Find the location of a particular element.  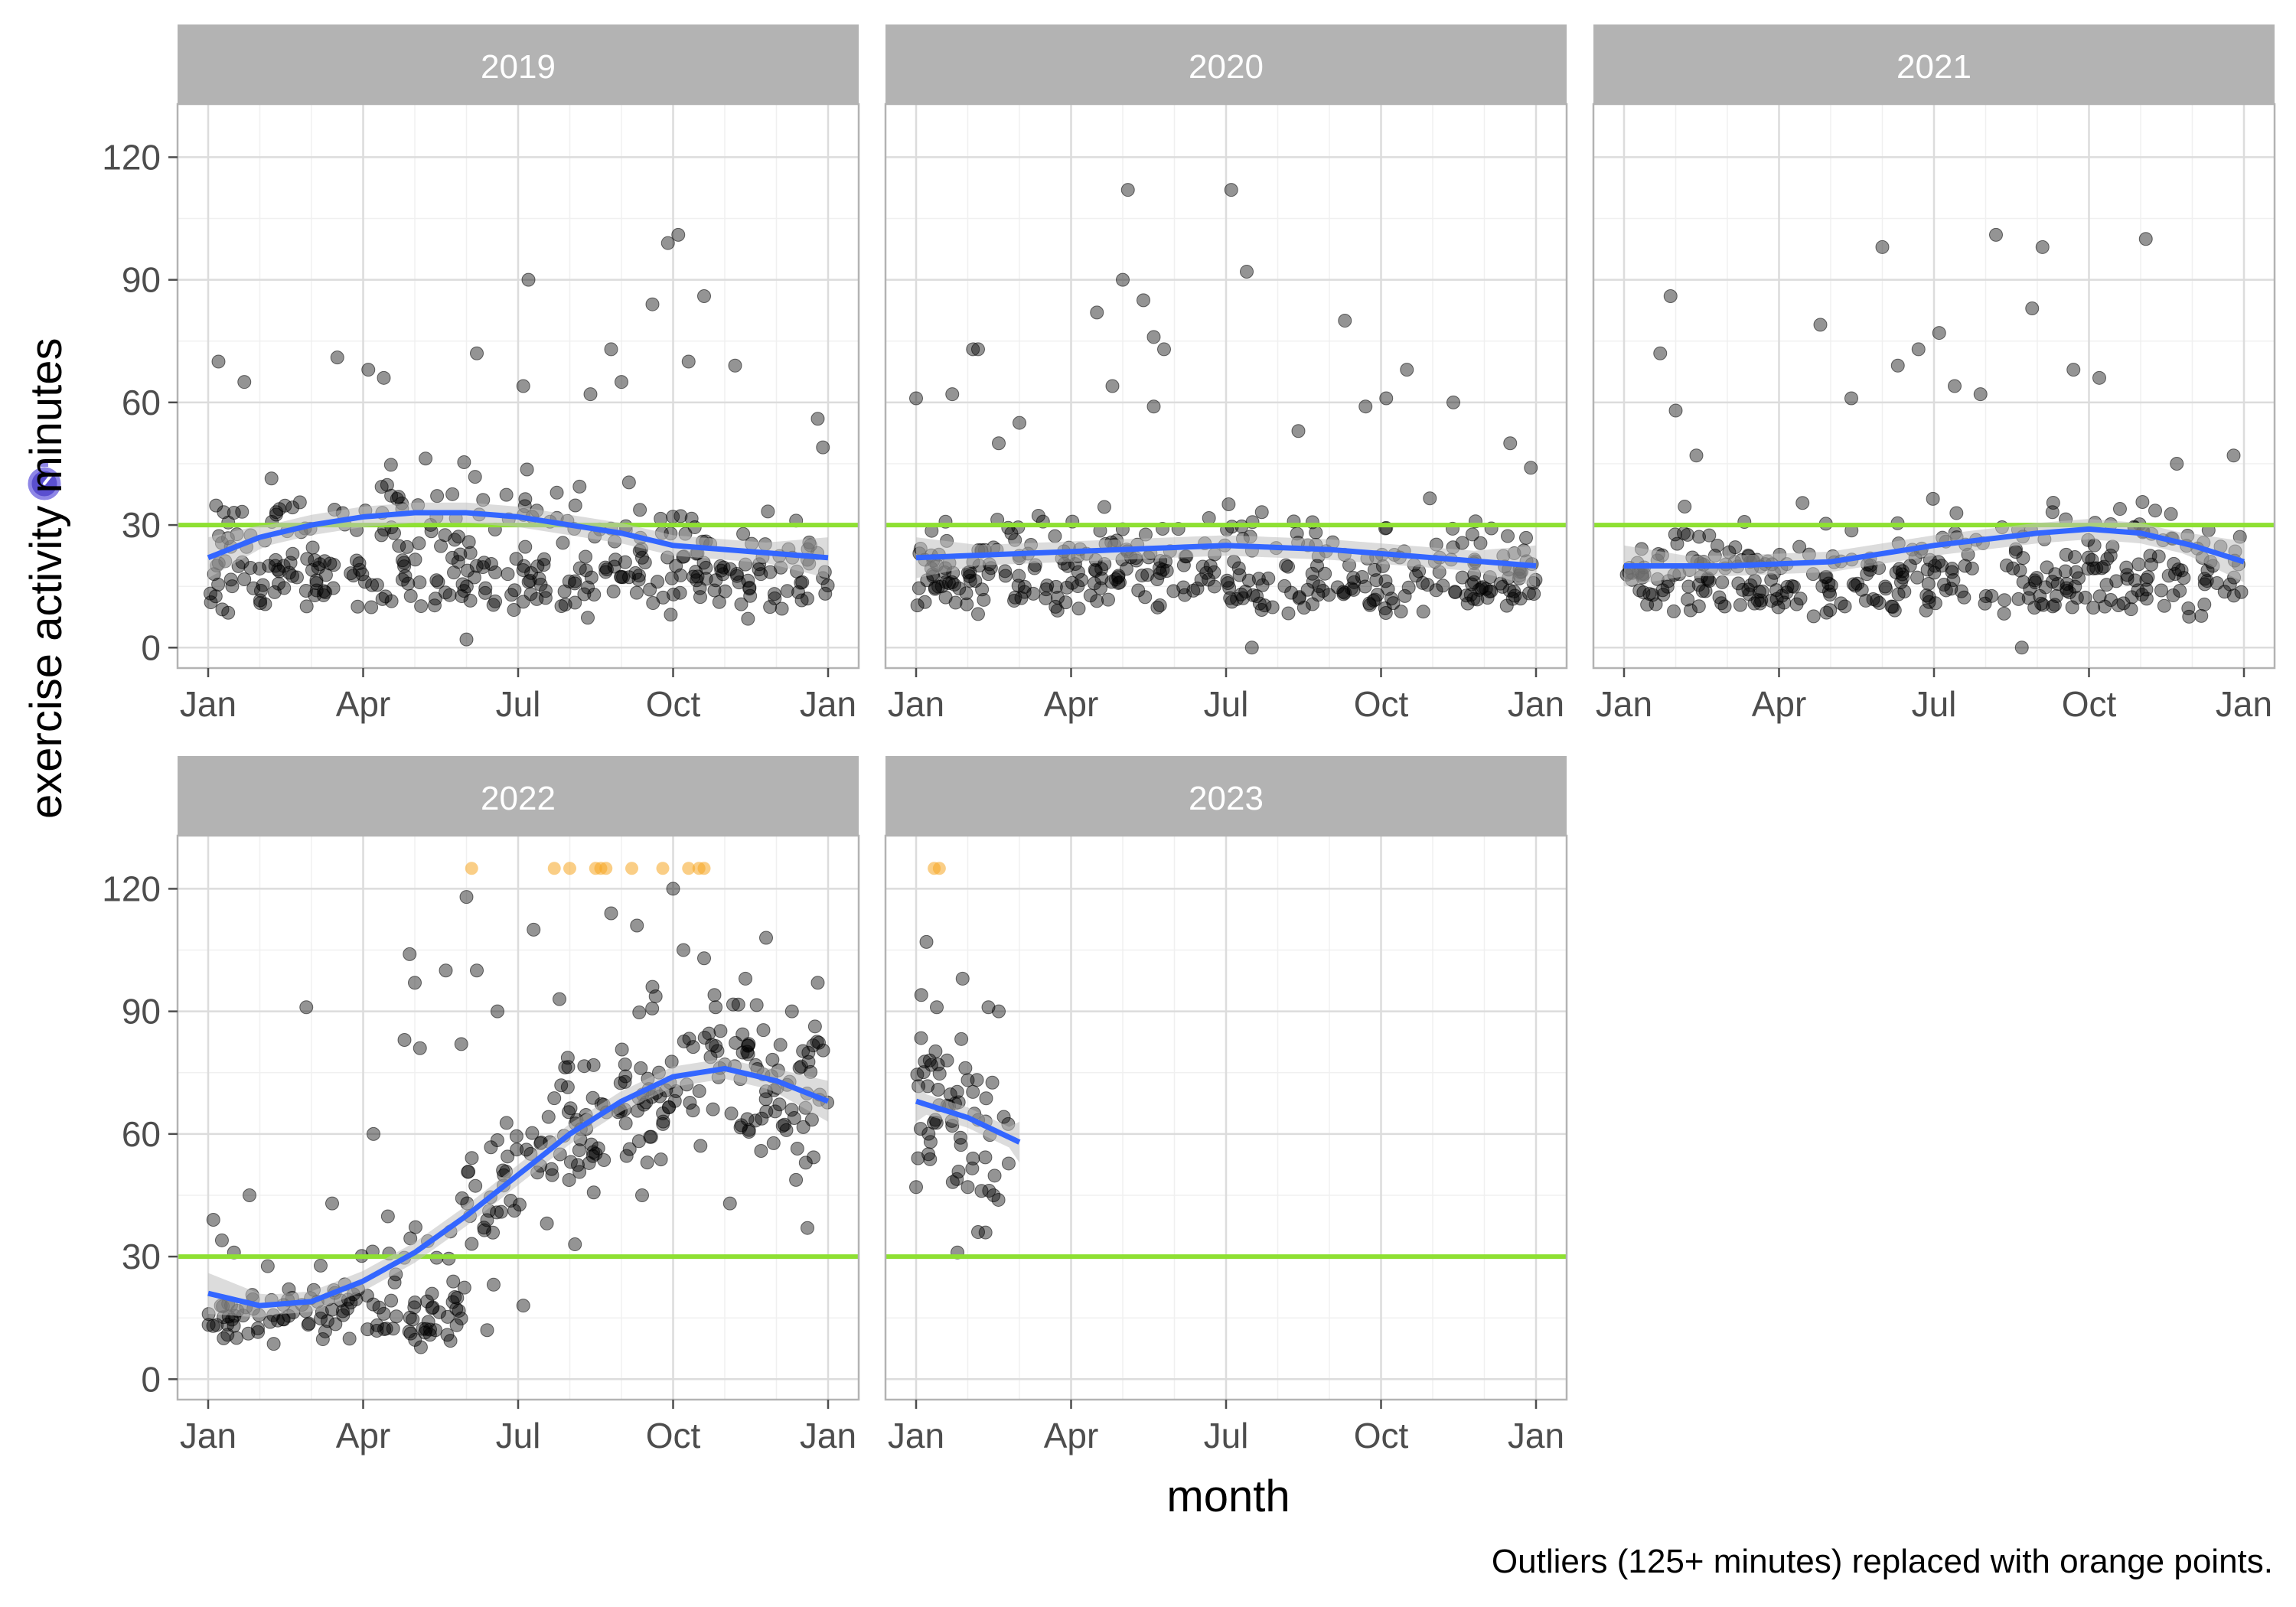

data-points is located at coordinates (962, 1097).